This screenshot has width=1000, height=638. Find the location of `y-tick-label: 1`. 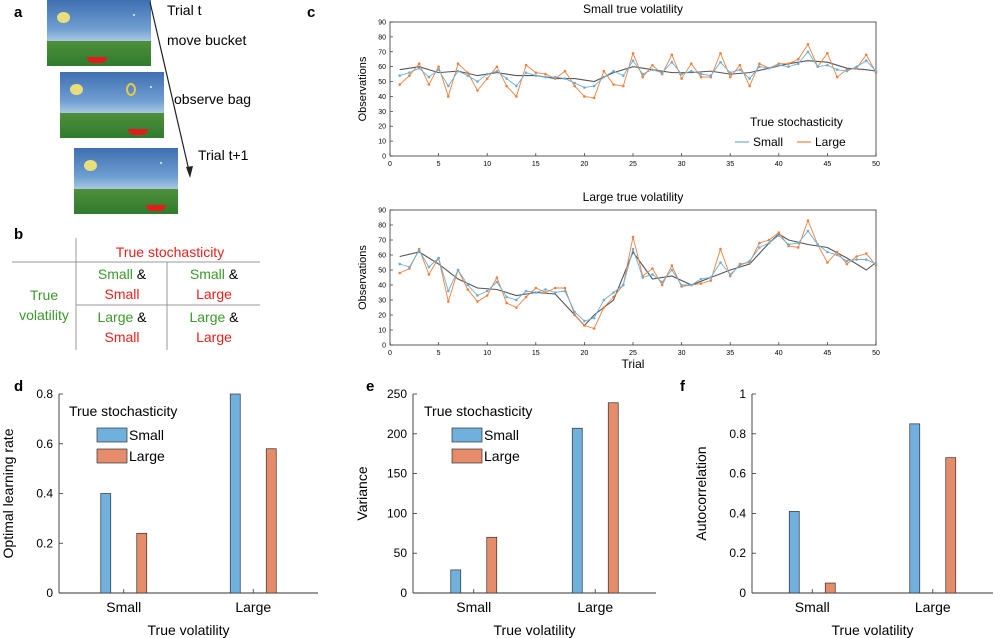

y-tick-label: 1 is located at coordinates (742, 394).